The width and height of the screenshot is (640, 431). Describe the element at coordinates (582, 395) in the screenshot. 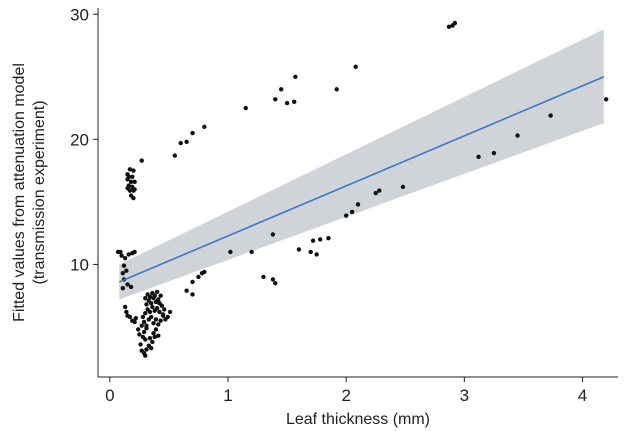

I see `x-tick-label: 4` at that location.